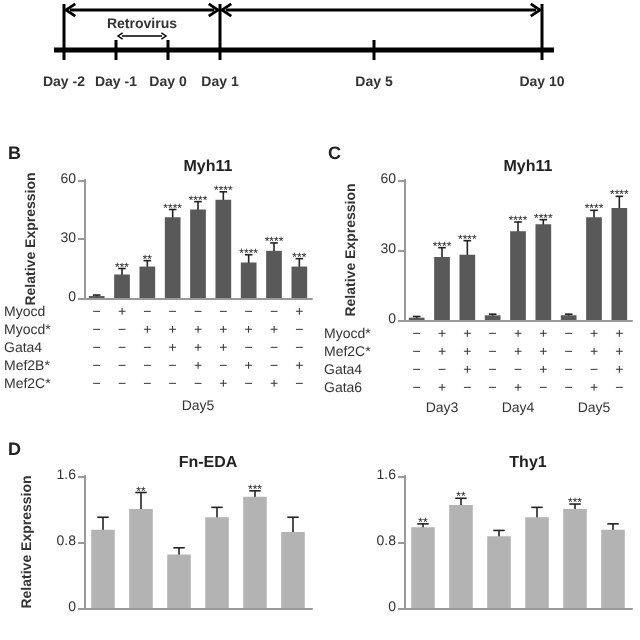 Image resolution: width=640 pixels, height=640 pixels. What do you see at coordinates (335, 153) in the screenshot?
I see `text: C` at bounding box center [335, 153].